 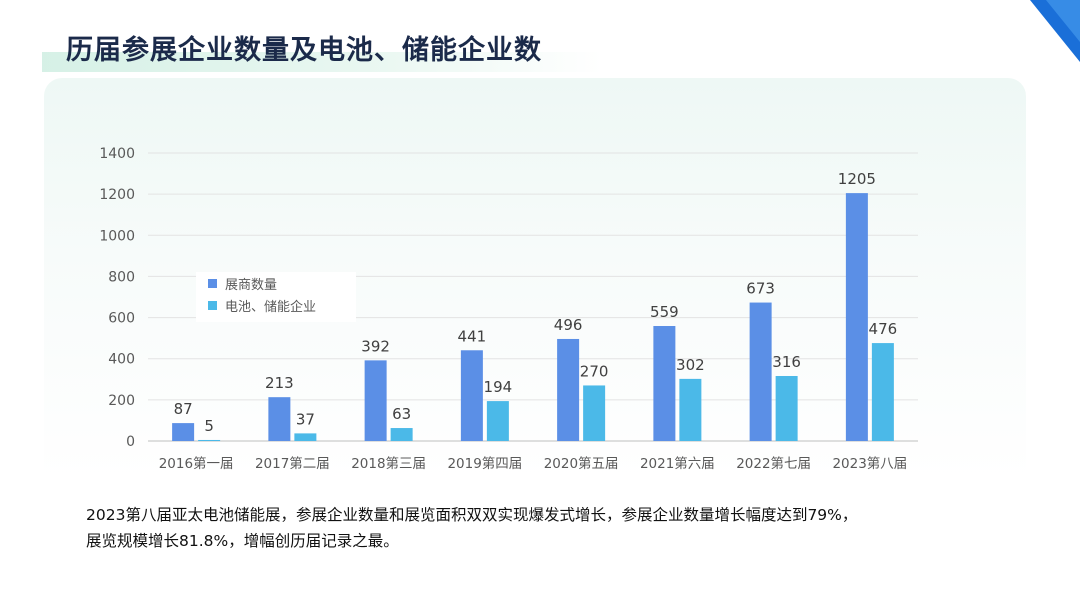 I want to click on y-tick-label: 800, so click(x=121, y=277).